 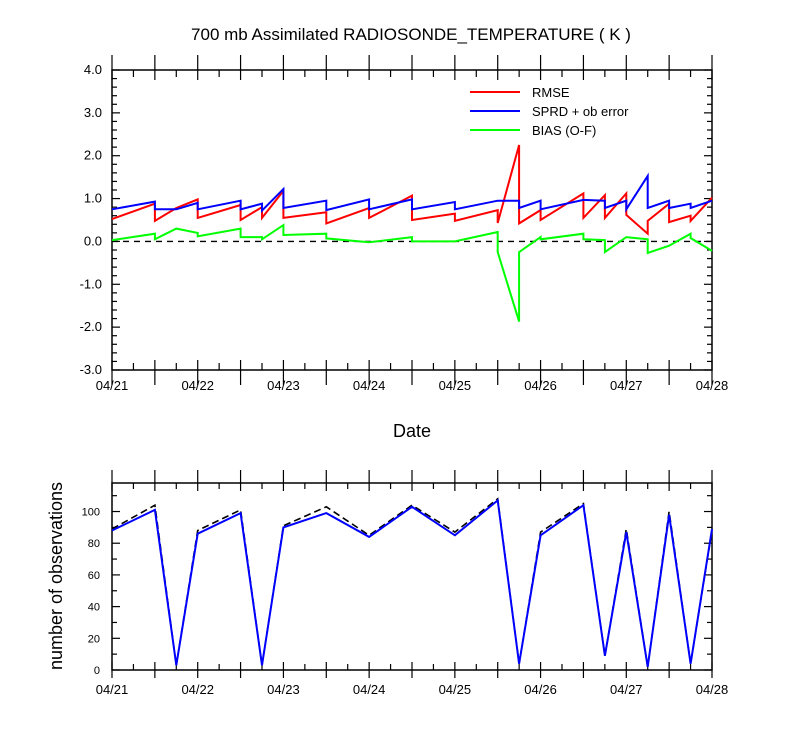 I want to click on y-tick-label: -3.0, so click(x=91, y=369).